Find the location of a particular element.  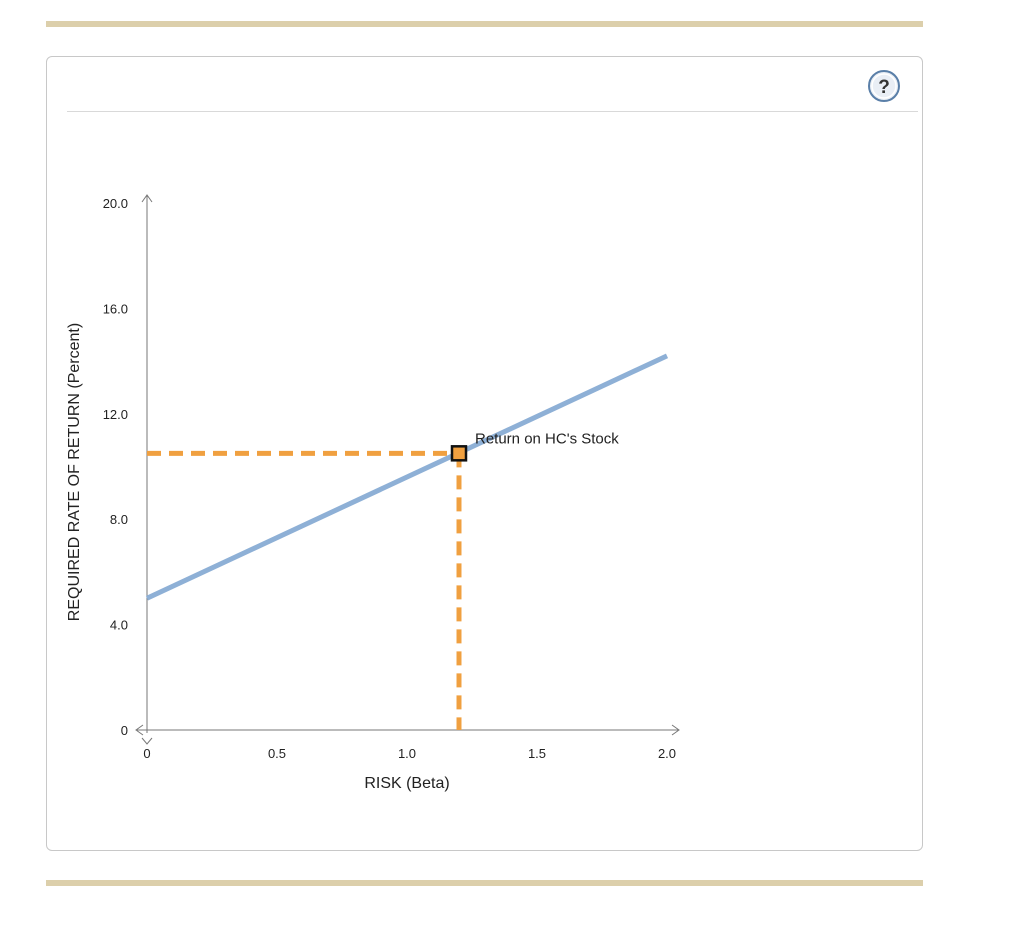

top-divider is located at coordinates (484, 24).